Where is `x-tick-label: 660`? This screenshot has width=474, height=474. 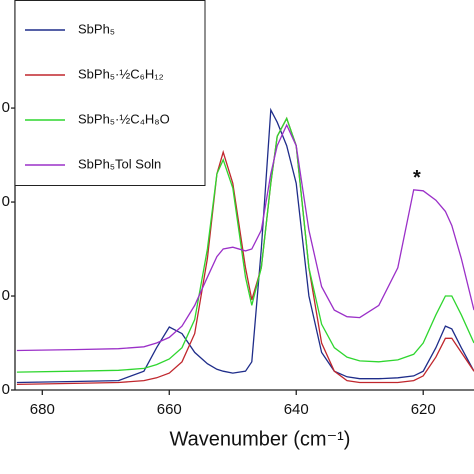
x-tick-label: 660 is located at coordinates (169, 409).